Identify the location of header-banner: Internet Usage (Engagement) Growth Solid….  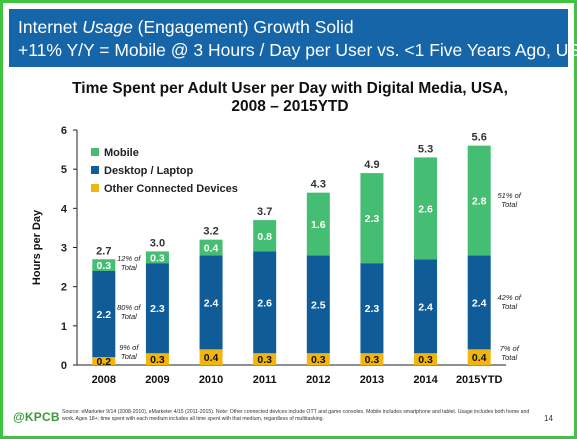
(293, 38).